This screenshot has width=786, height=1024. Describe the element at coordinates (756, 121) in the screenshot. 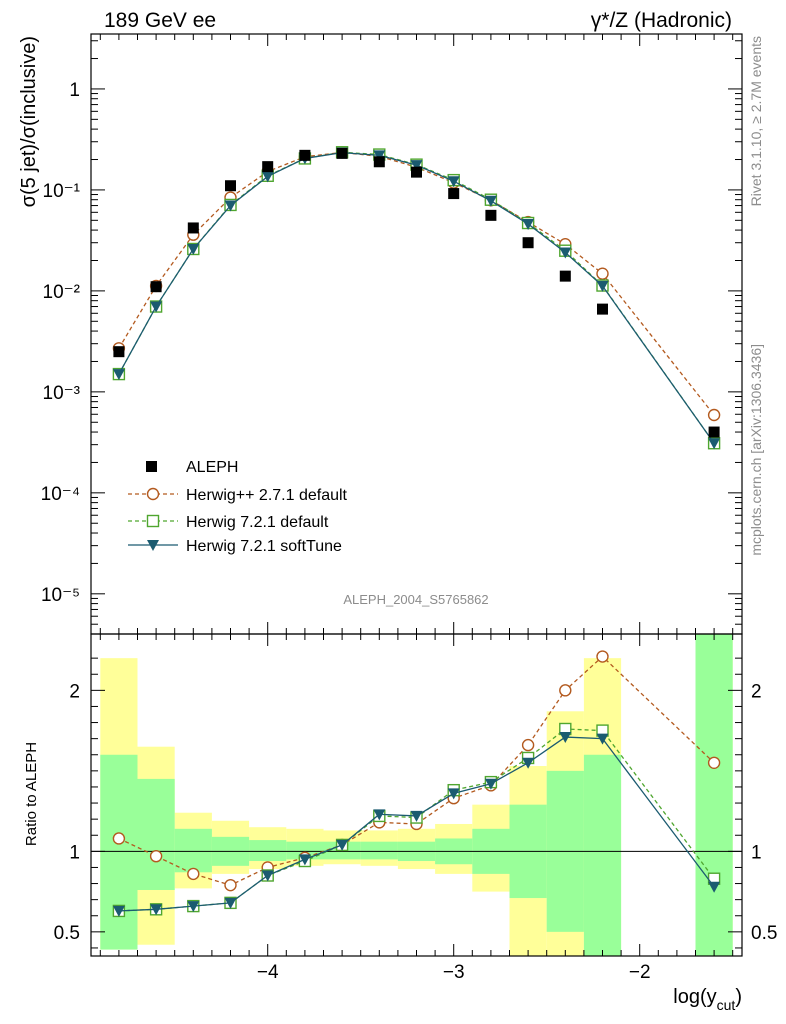

I see `rivet-label: Rivet 3.1.10, ≥ 2.7M events` at that location.